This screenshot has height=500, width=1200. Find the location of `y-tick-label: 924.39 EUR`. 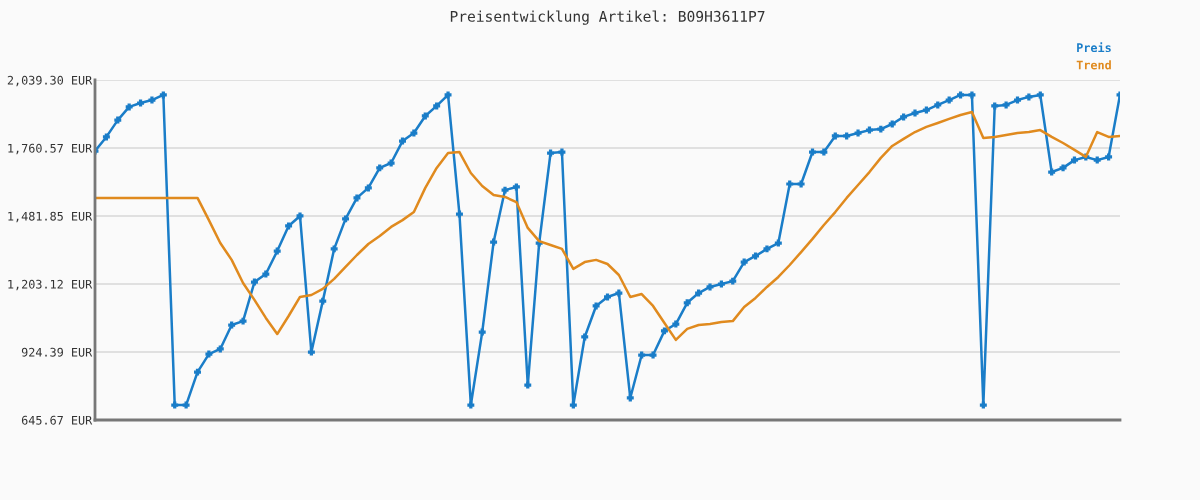

y-tick-label: 924.39 EUR is located at coordinates (57, 352).